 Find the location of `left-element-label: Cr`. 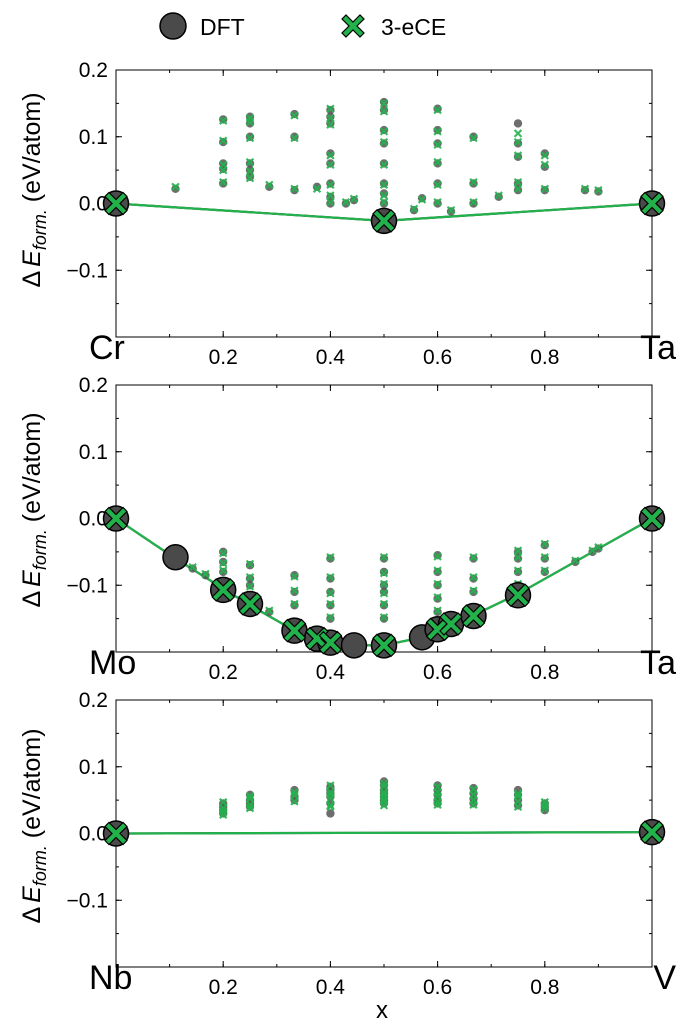

left-element-label: Cr is located at coordinates (107, 348).